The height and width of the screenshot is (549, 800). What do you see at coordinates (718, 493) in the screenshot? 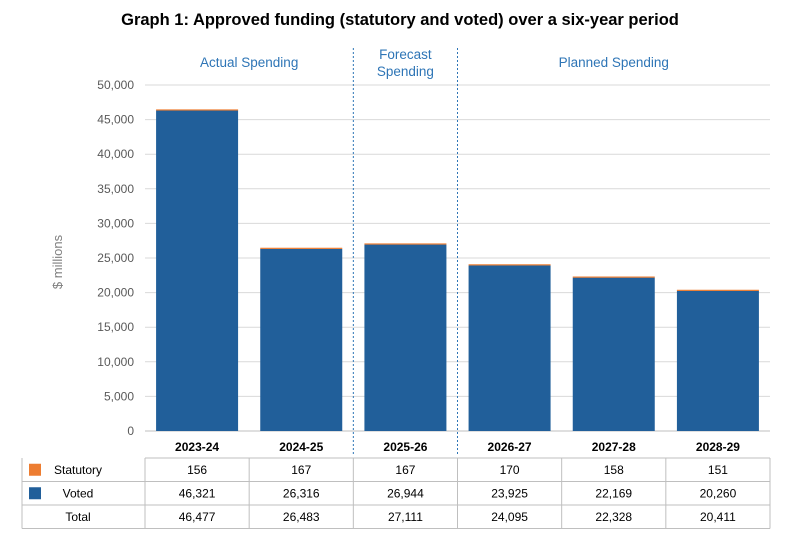
I see `table-cell-value: 20,260` at bounding box center [718, 493].